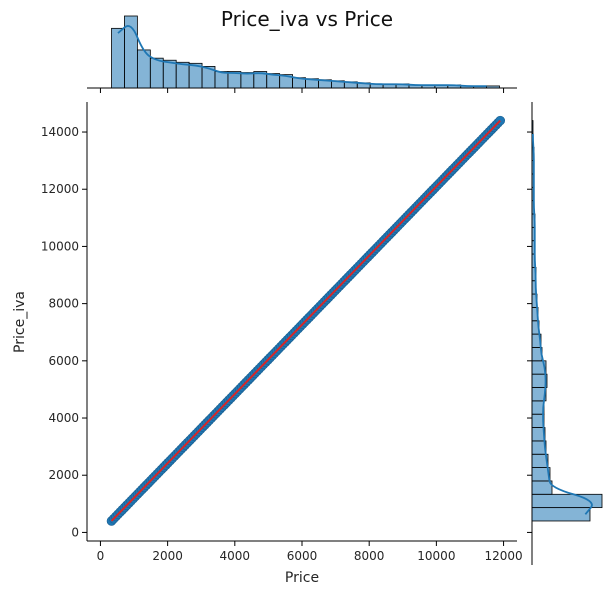 The height and width of the screenshot is (596, 615). I want to click on x-tick-label: 2000, so click(167, 556).